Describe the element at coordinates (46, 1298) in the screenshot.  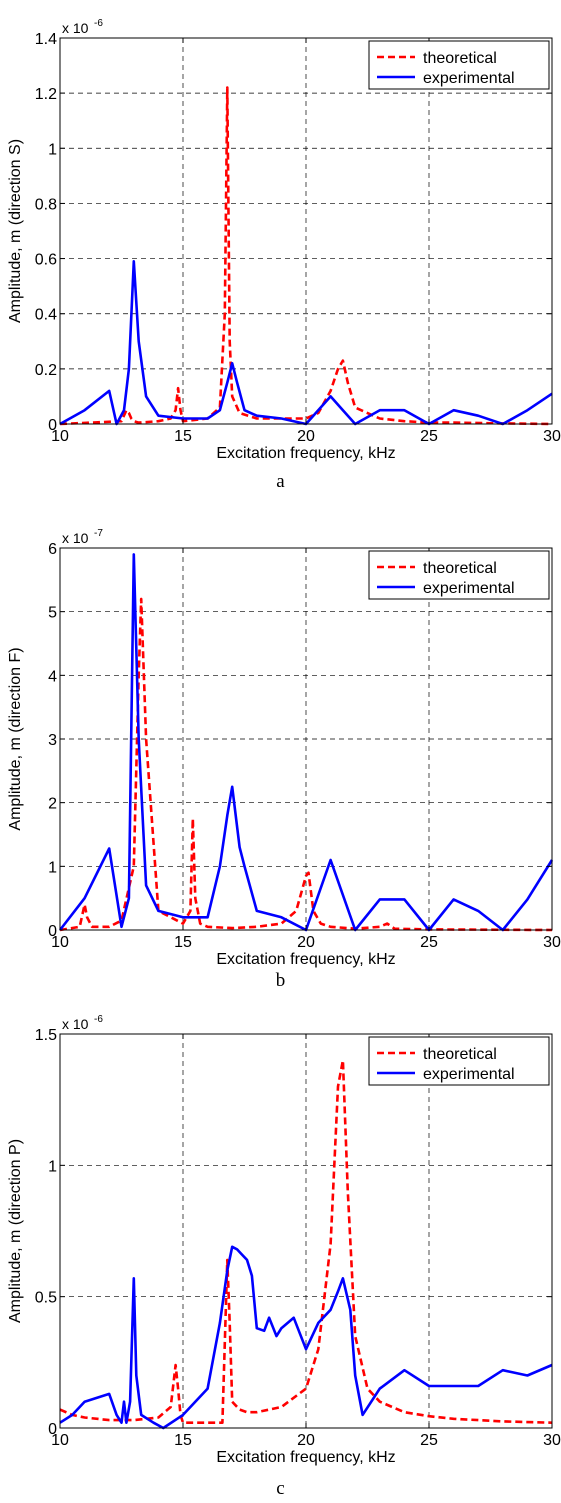
I see `y-tick-label: 0.5` at that location.